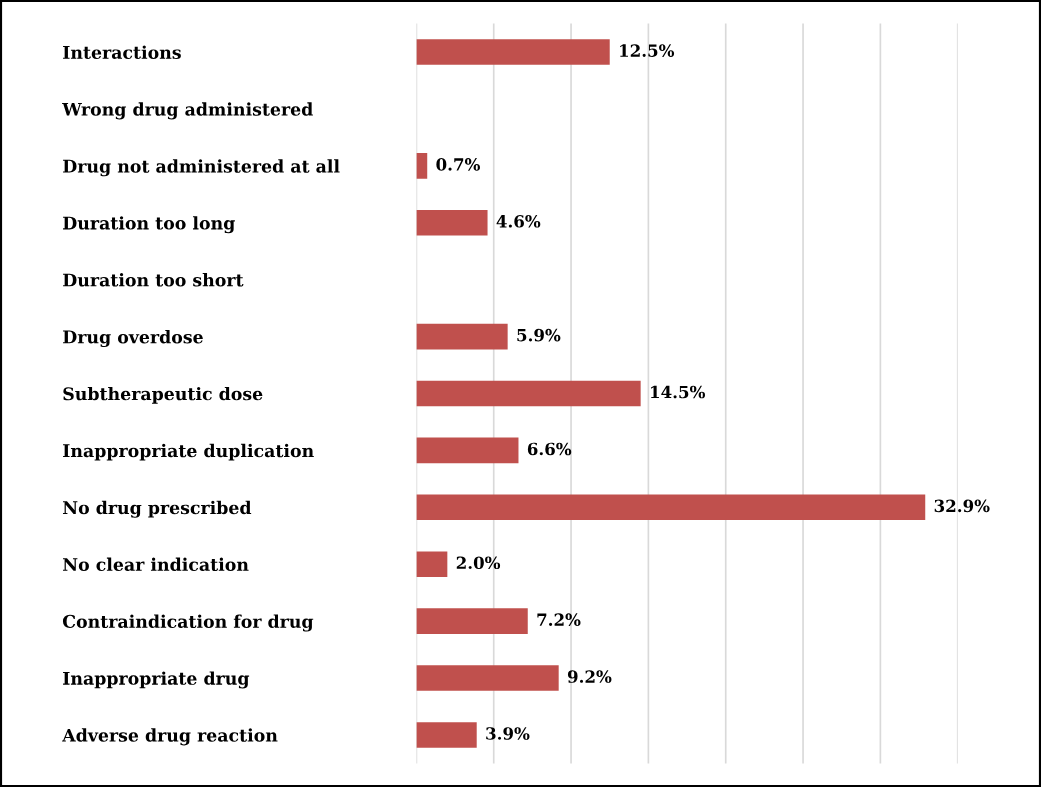  I want to click on y-tick-label: Duration too long, so click(149, 225).